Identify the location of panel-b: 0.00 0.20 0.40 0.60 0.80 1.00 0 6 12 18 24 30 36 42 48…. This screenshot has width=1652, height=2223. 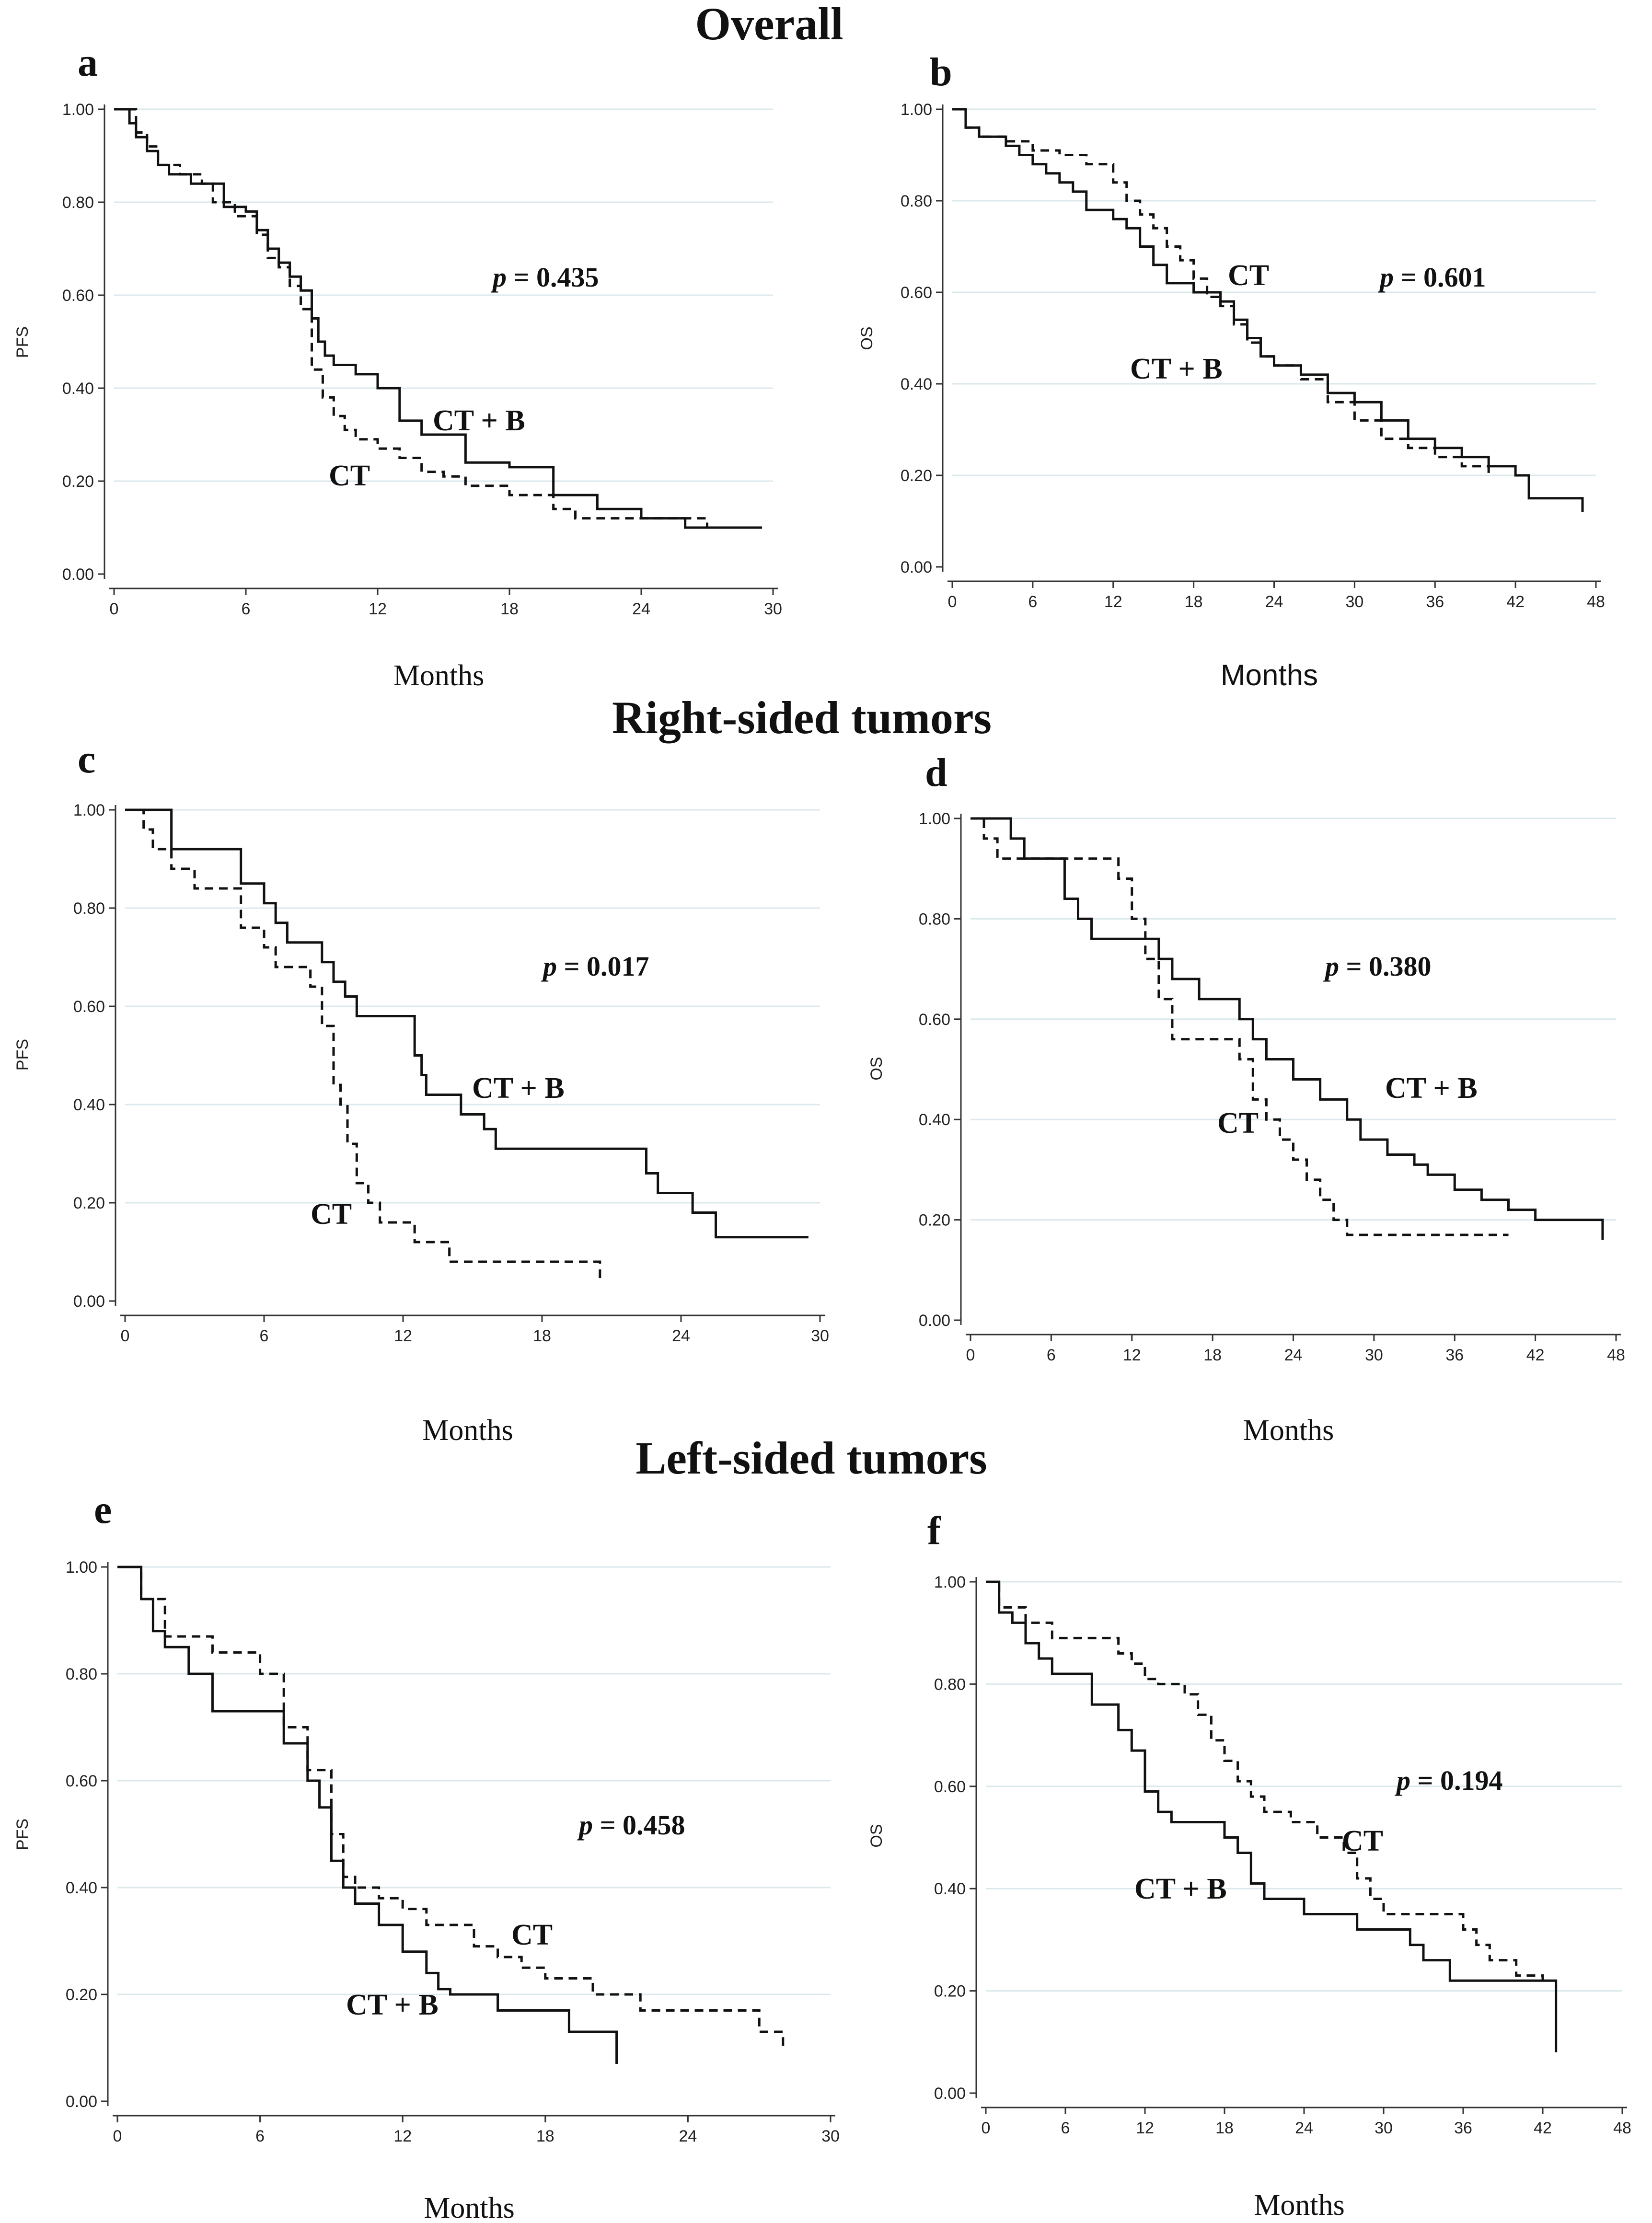
(1232, 371).